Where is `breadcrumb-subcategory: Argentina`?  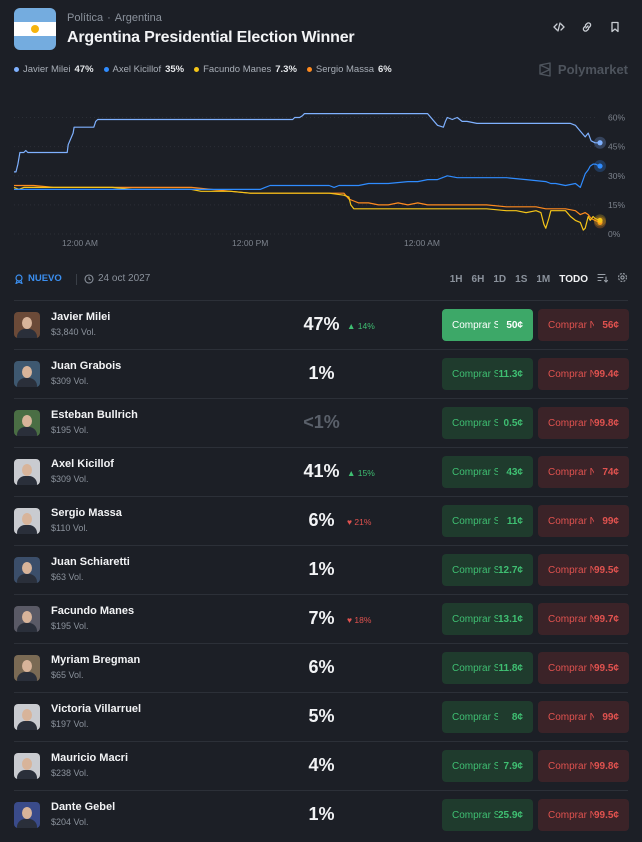
breadcrumb-subcategory: Argentina is located at coordinates (138, 18).